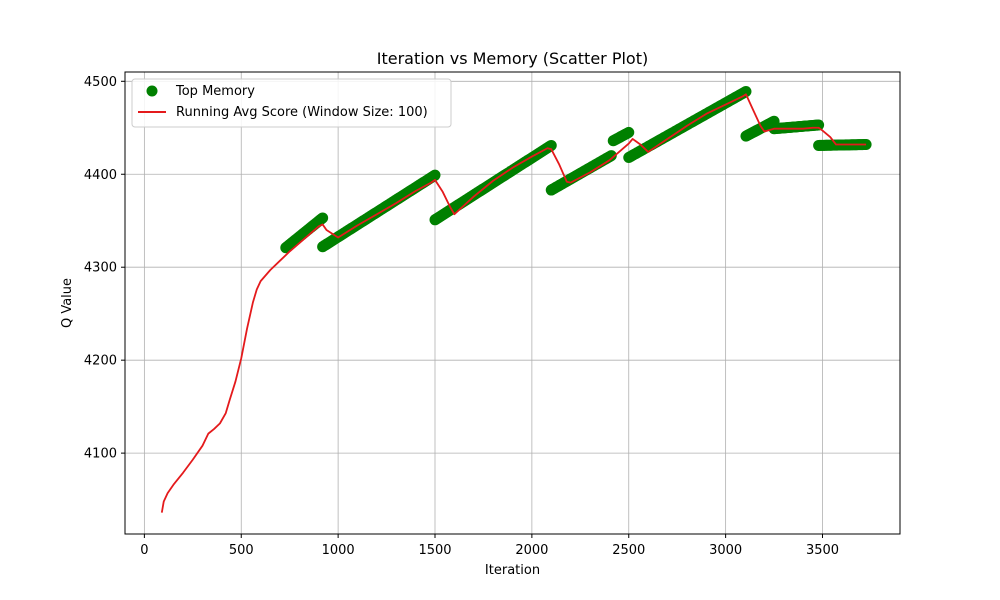 The height and width of the screenshot is (600, 1000). I want to click on y-axis-ticks: 4100 4200 4300 4400 4500, so click(104, 268).